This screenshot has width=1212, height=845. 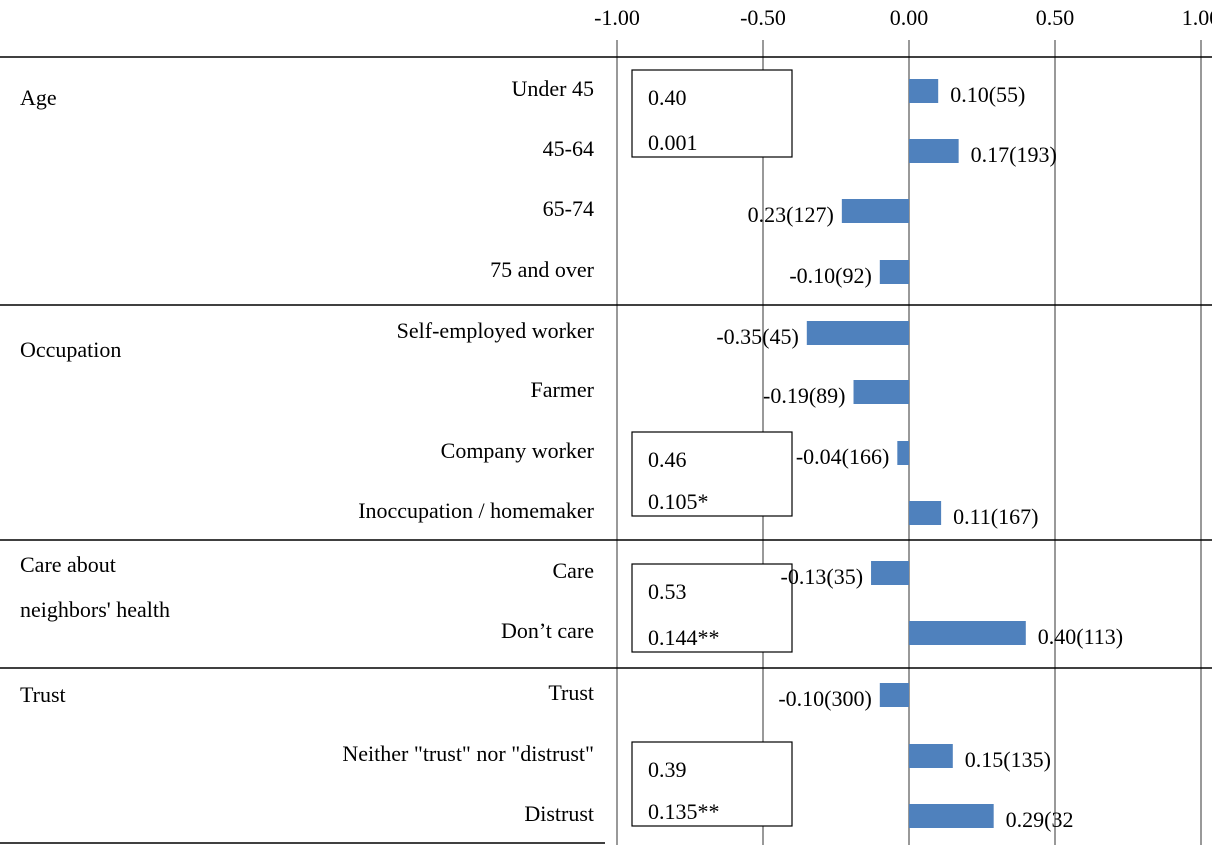 I want to click on x-tick-label: 1.00, so click(x=1197, y=17).